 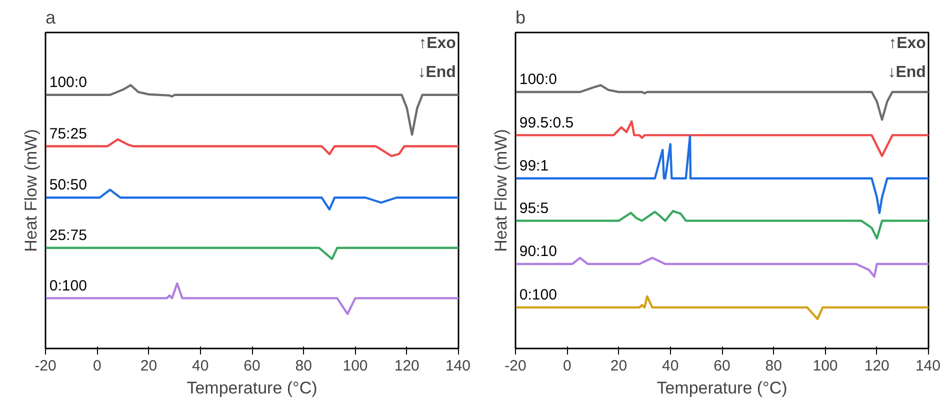 What do you see at coordinates (534, 208) in the screenshot?
I see `series-label: 95:5` at bounding box center [534, 208].